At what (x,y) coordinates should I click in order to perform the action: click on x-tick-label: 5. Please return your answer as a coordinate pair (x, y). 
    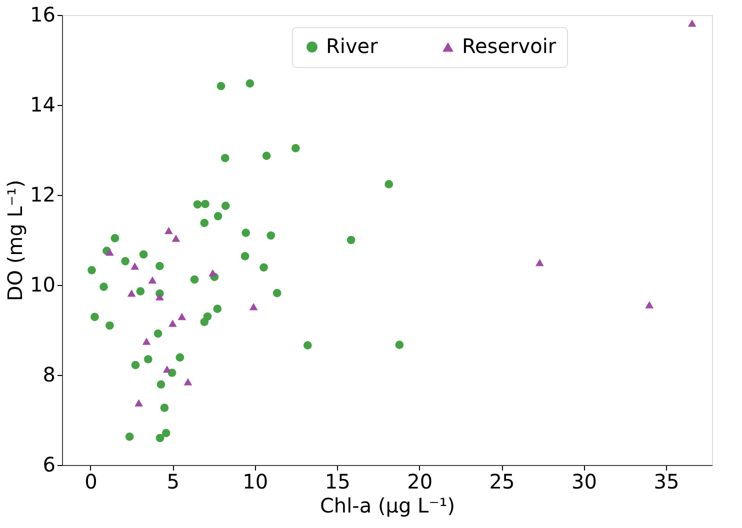
    Looking at the image, I should click on (173, 482).